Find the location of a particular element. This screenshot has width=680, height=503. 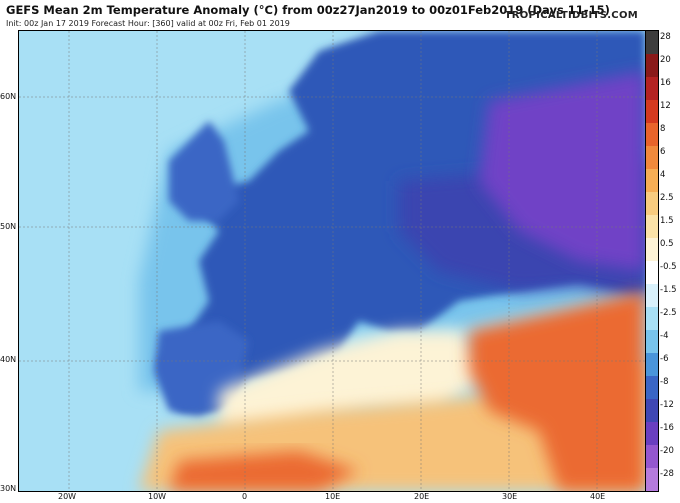

lon-label-20w: 20W is located at coordinates (67, 496).